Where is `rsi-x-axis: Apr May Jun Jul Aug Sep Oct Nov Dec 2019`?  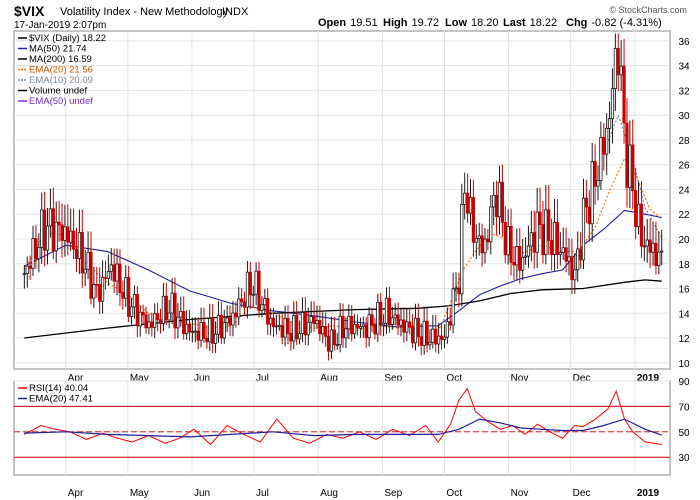
rsi-x-axis: Apr May Jun Jul Aug Sep Oct Nov Dec 2019 is located at coordinates (364, 493).